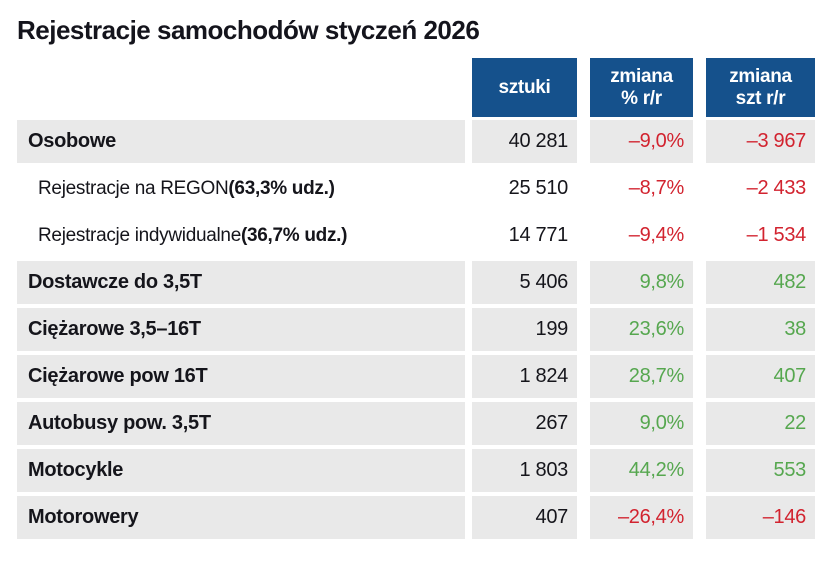 The image size is (818, 571). Describe the element at coordinates (83, 517) in the screenshot. I see `row-label: Motorowery` at that location.